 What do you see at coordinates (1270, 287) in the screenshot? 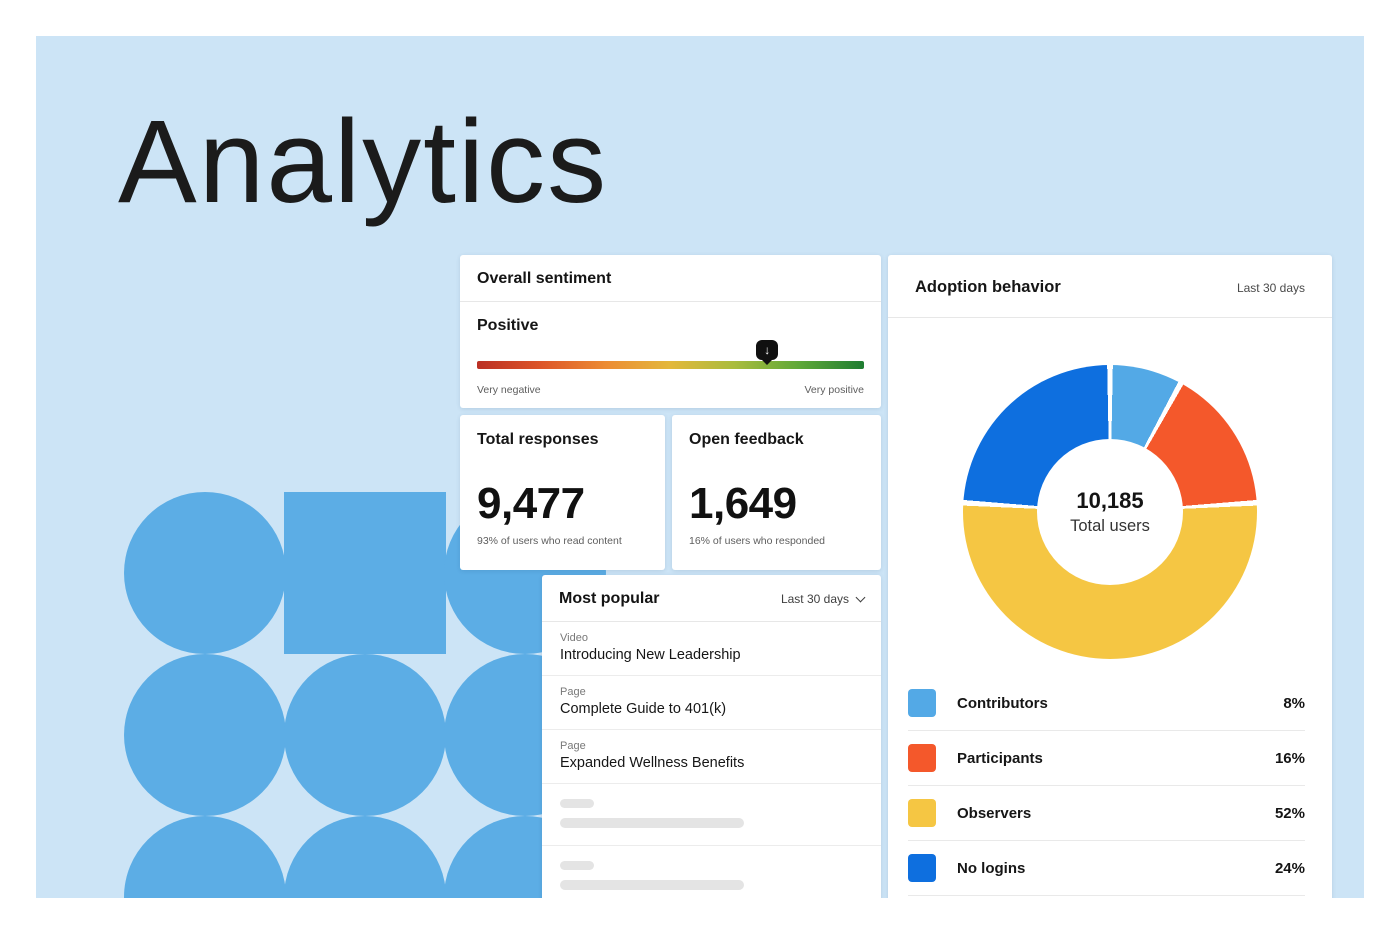
I see `range-label: Last 30 days` at bounding box center [1270, 287].